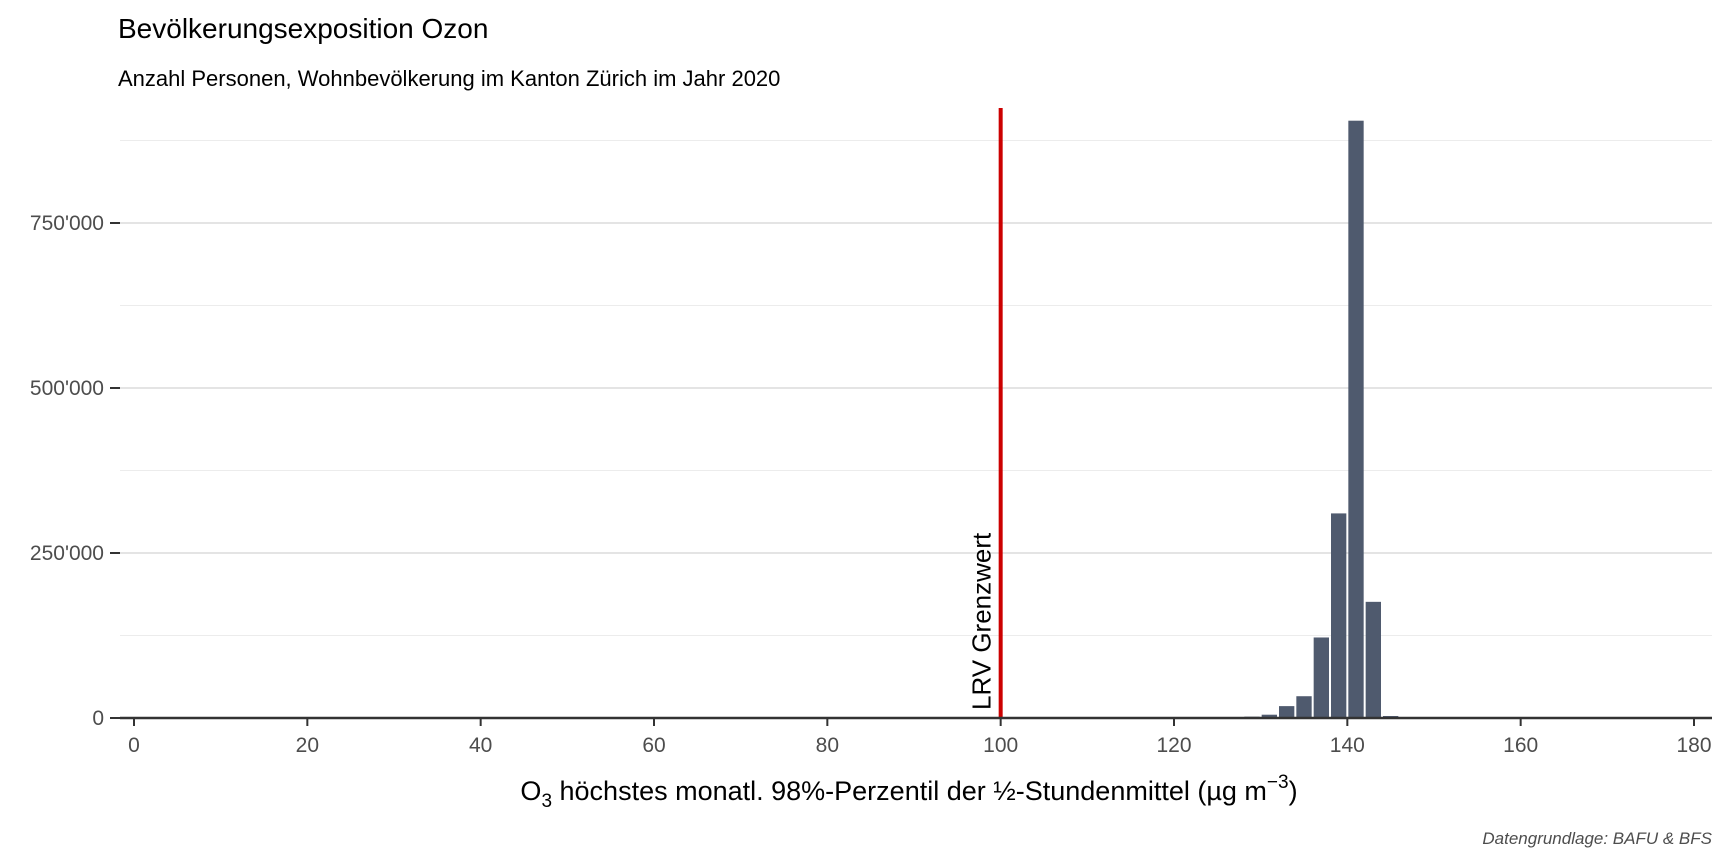 Image resolution: width=1728 pixels, height=864 pixels. What do you see at coordinates (98, 718) in the screenshot?
I see `y-tick-label: 0` at bounding box center [98, 718].